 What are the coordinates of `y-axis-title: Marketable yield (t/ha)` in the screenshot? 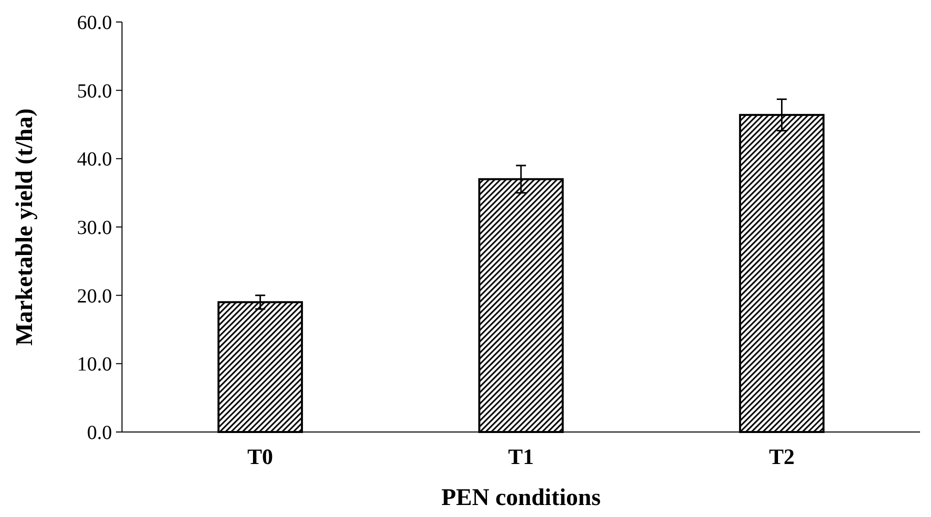 It's located at (25, 227).